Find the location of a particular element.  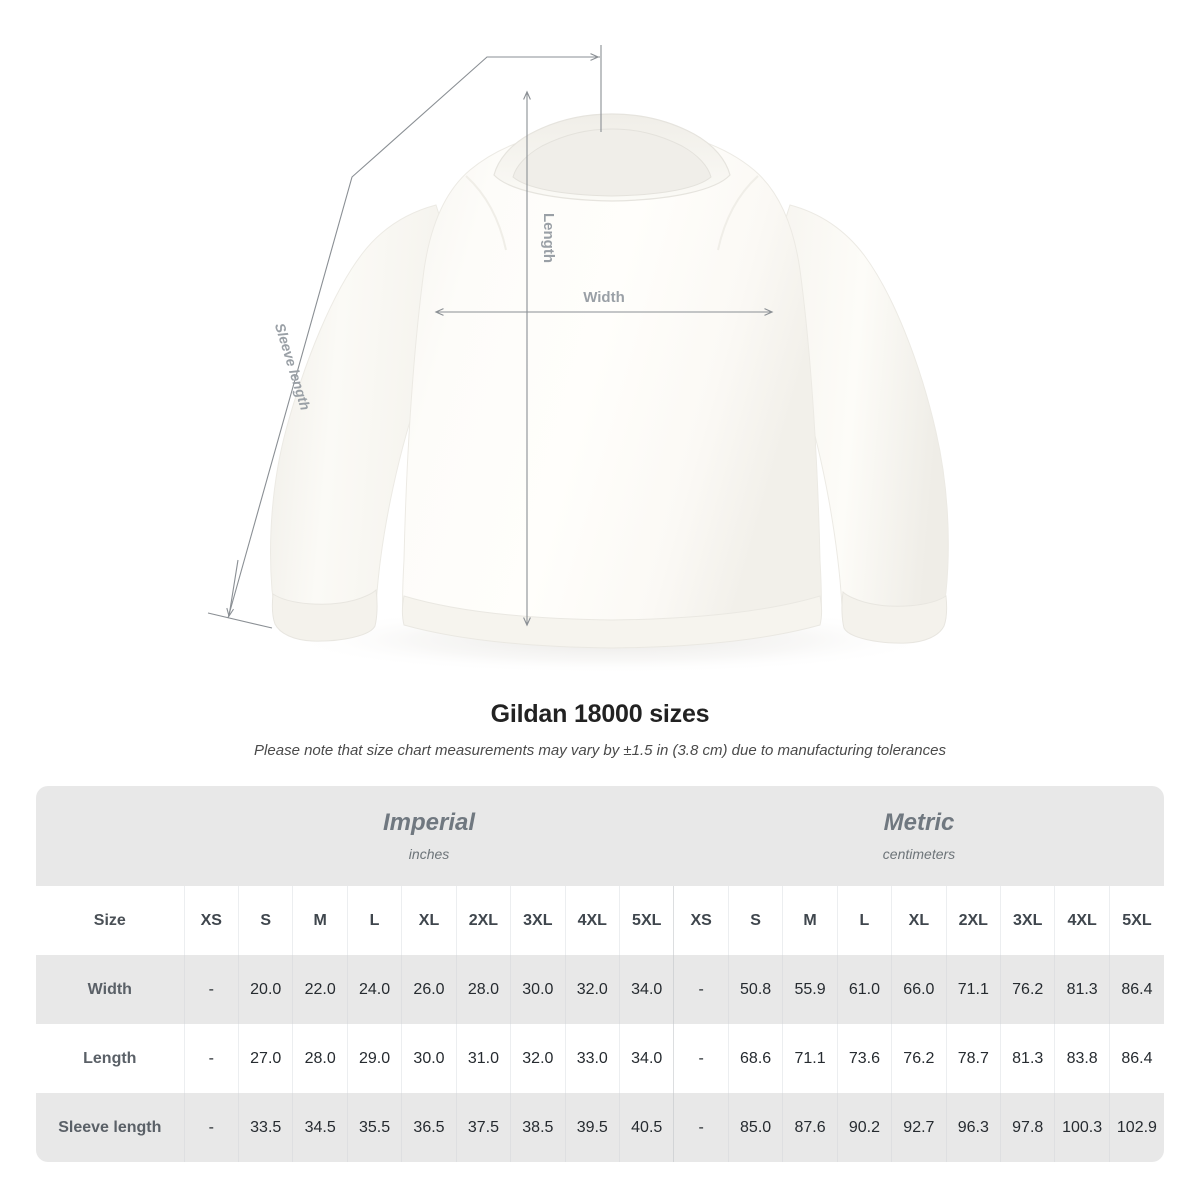

bottom-hem is located at coordinates (612, 622).